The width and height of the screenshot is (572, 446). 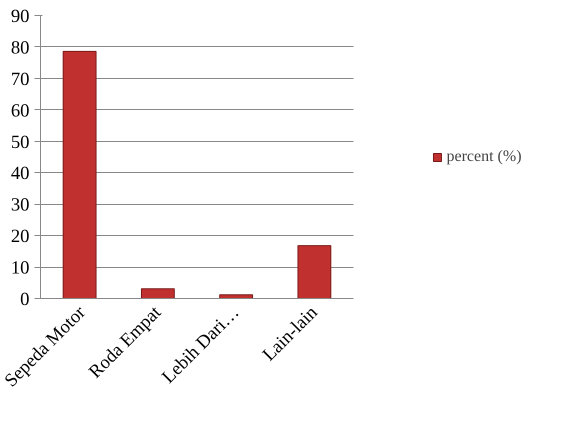 I want to click on y-tick-label: 40, so click(x=20, y=173).